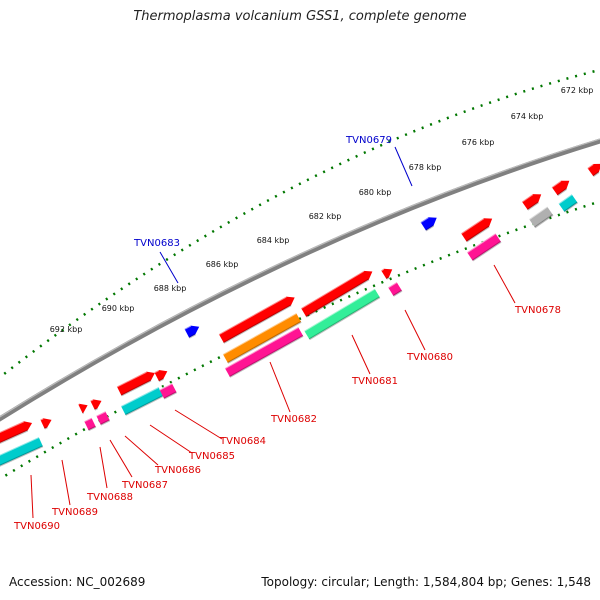 This screenshot has height=600, width=600. I want to click on kbp-tick-label: 690 kbp, so click(118, 308).